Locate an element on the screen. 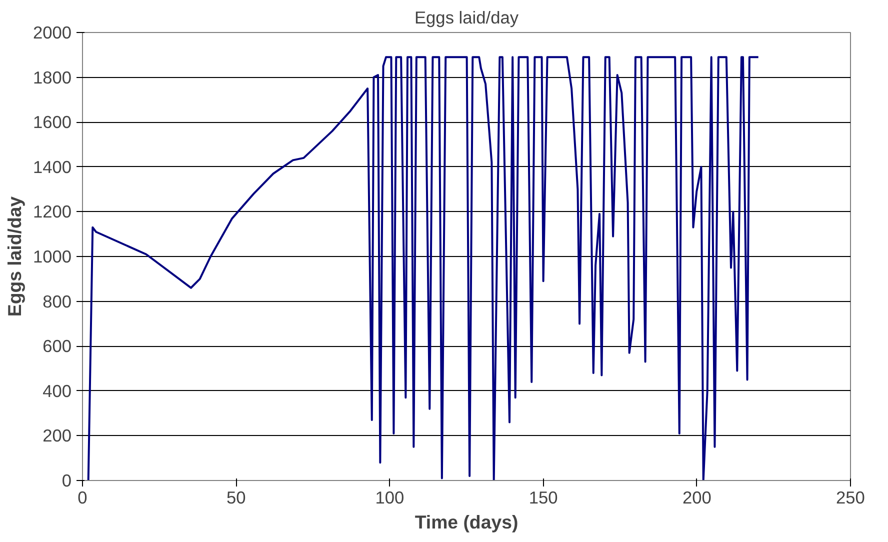  y-tick-label: 1000 is located at coordinates (52, 256).